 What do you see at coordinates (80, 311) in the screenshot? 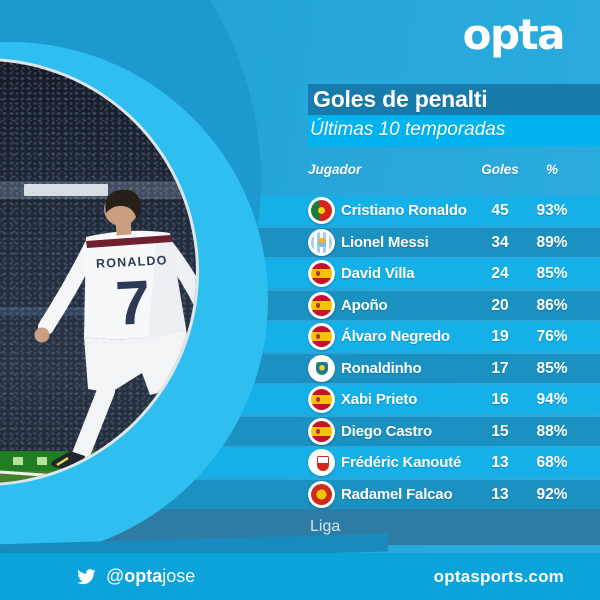
I see `stadium-banner` at bounding box center [80, 311].